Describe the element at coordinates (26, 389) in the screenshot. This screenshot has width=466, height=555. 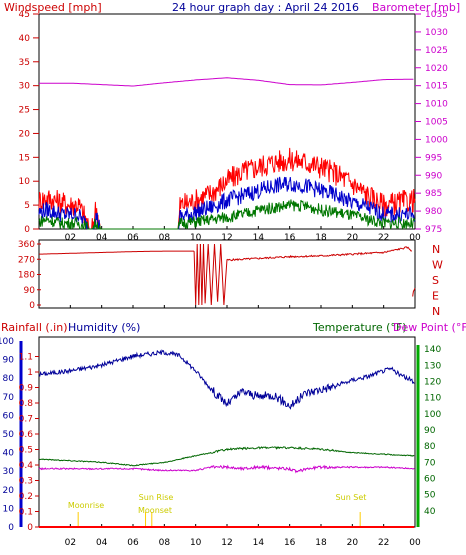
I see `rainfall-y-tick-label: 0.9` at that location.